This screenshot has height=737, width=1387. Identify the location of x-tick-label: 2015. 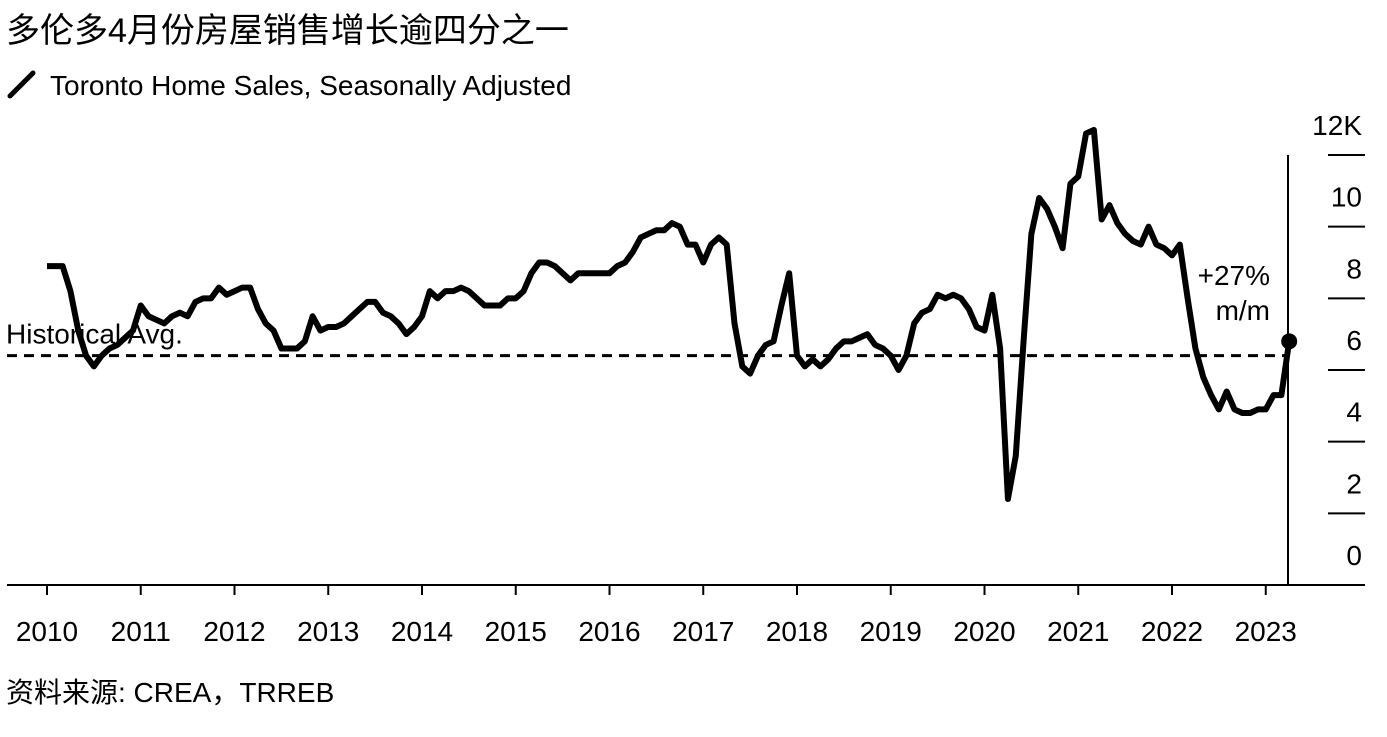
(516, 631).